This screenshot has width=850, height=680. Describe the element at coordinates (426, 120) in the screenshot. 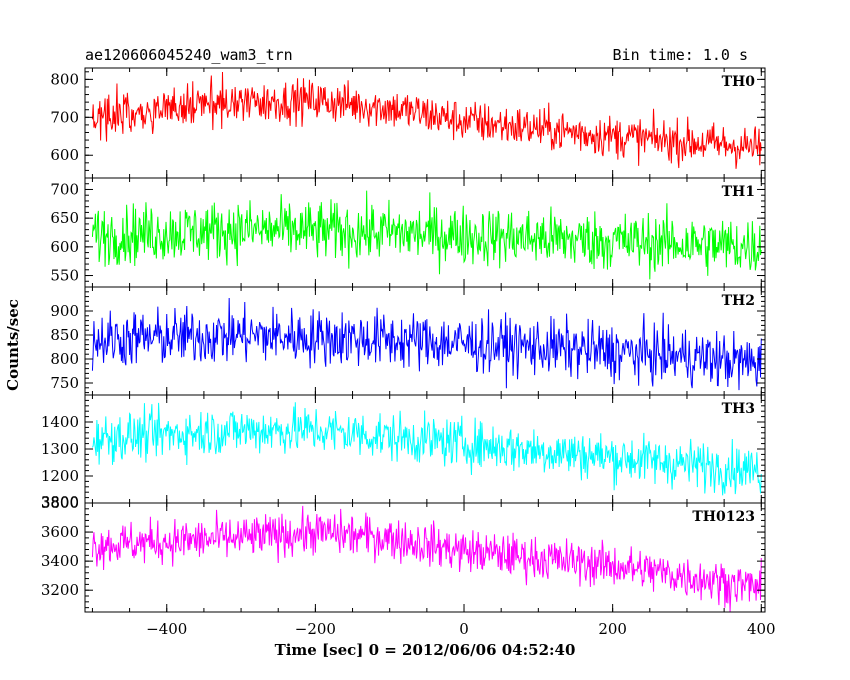

I see `series-line-th0` at that location.